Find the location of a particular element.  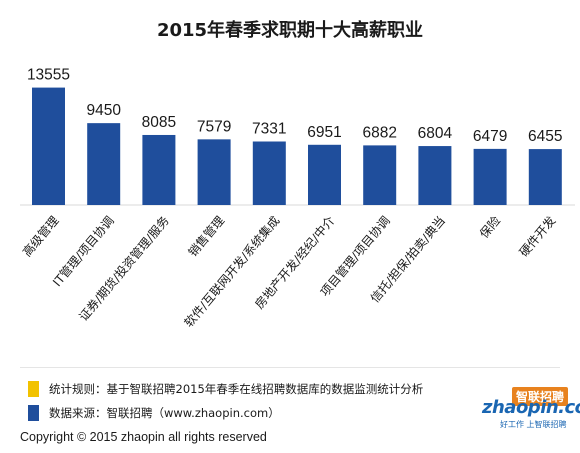

logo-slogan: 好工作 上智联招聘 is located at coordinates (533, 424).